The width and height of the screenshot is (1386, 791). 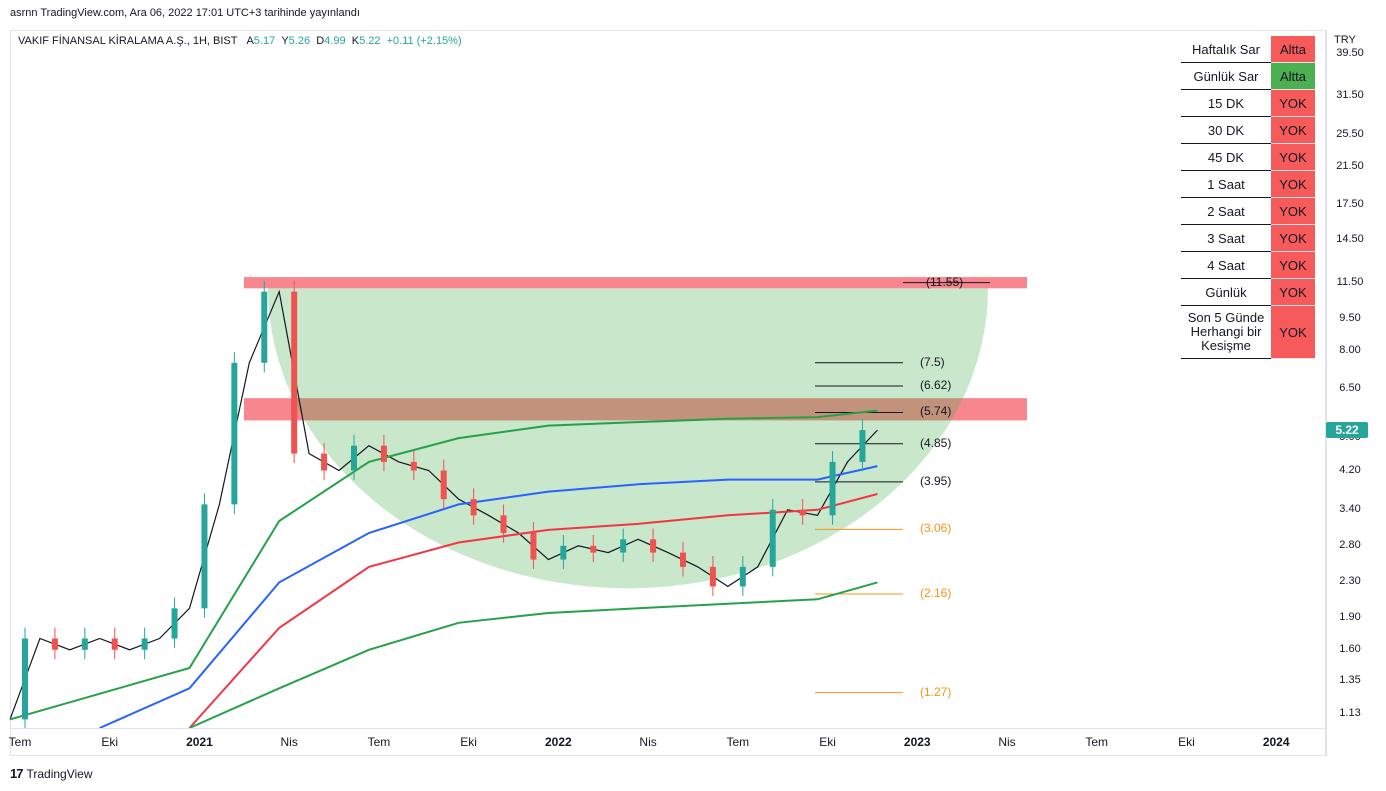 What do you see at coordinates (1226, 157) in the screenshot?
I see `status-label: 45 DK` at bounding box center [1226, 157].